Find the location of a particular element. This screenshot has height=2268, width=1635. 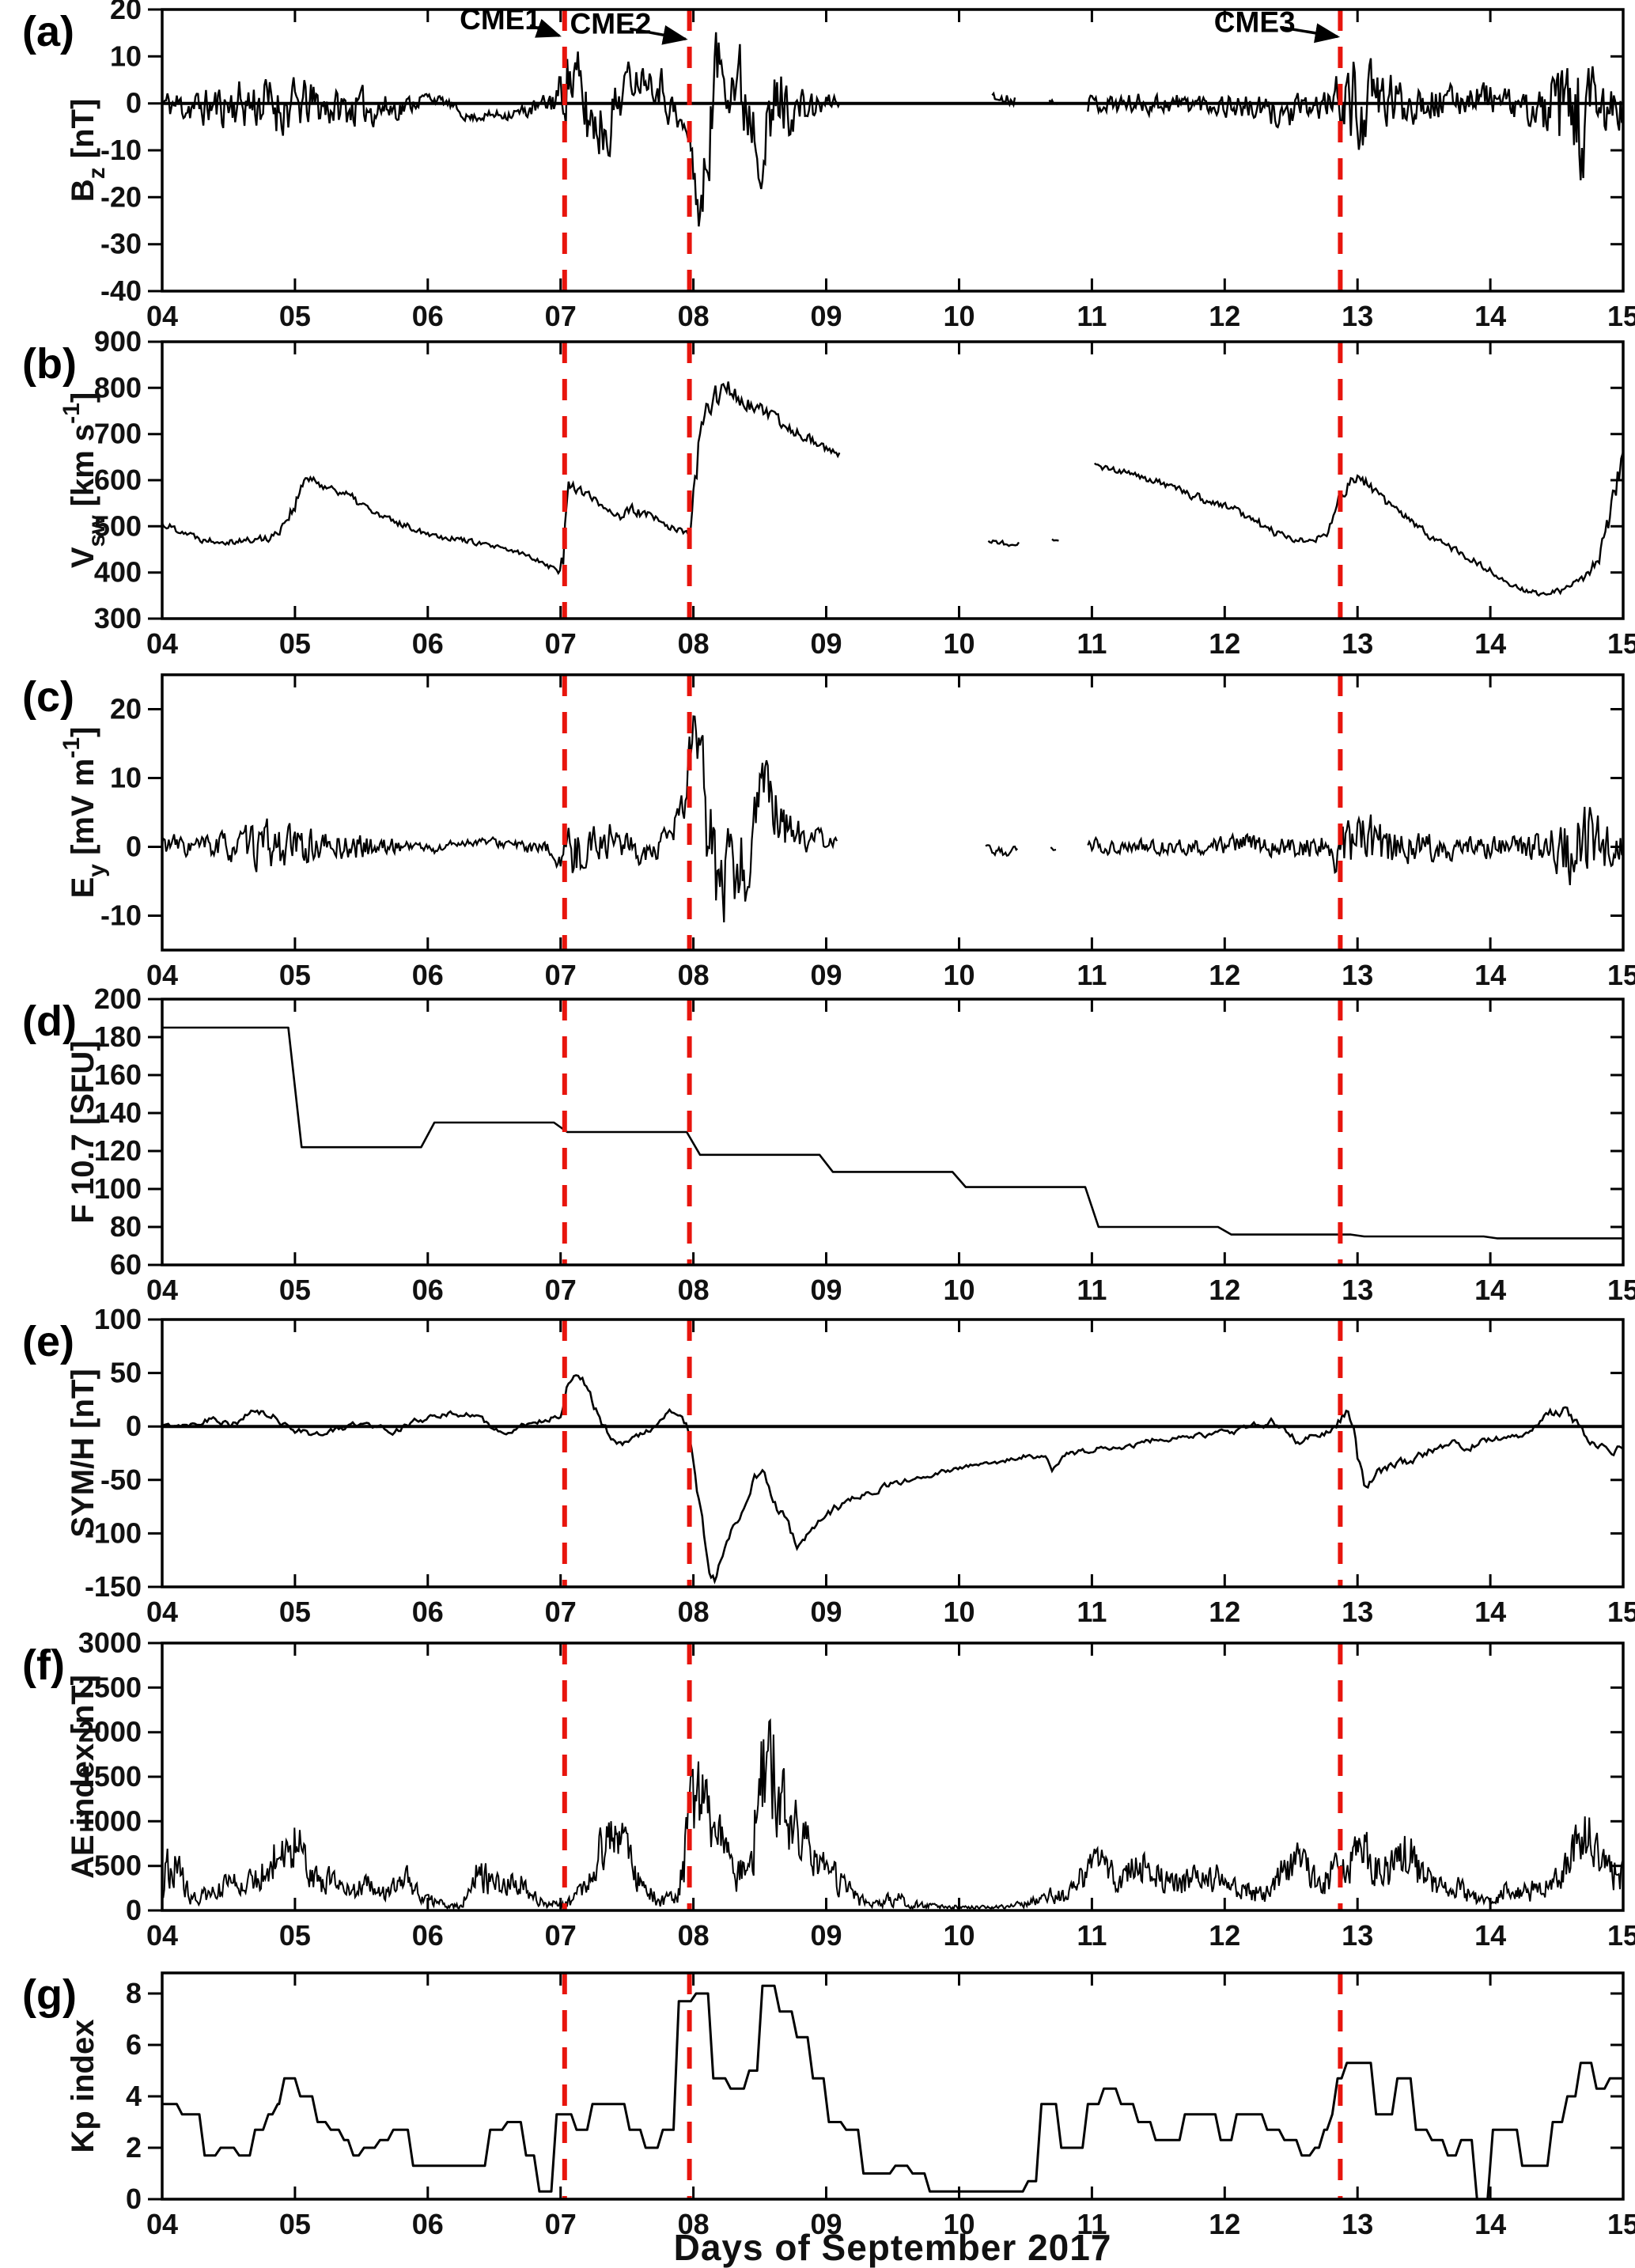

y-tick-label: 500 is located at coordinates (118, 525).